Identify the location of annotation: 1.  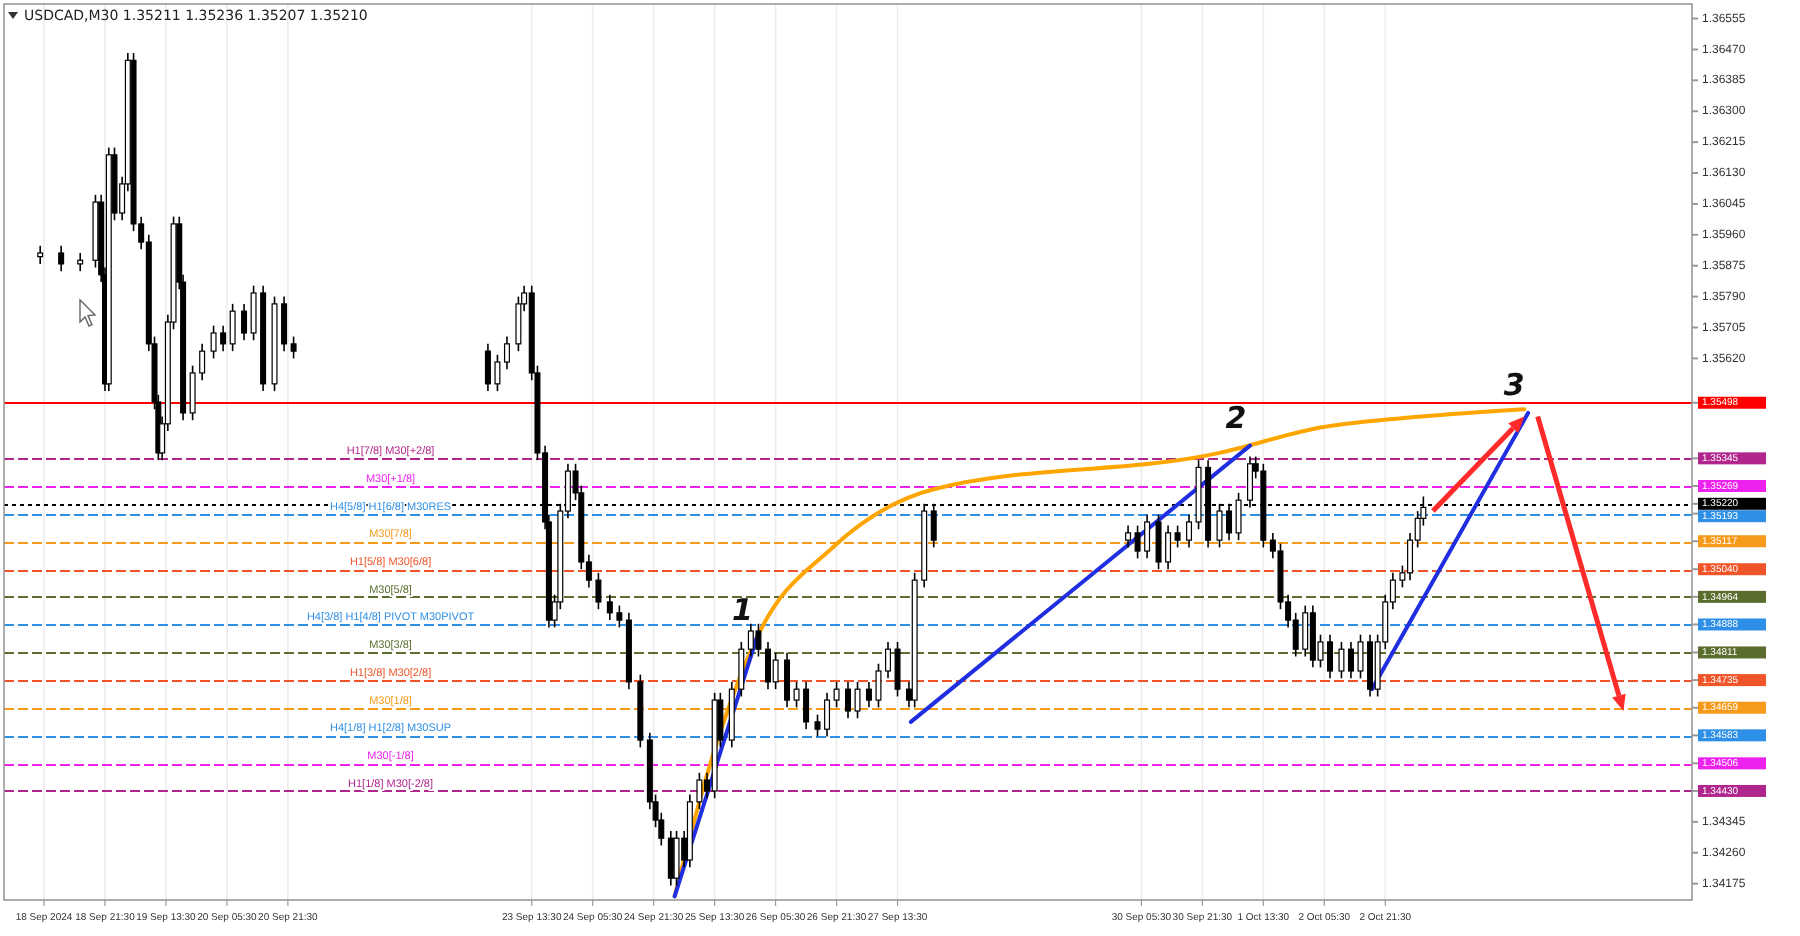
(742, 610).